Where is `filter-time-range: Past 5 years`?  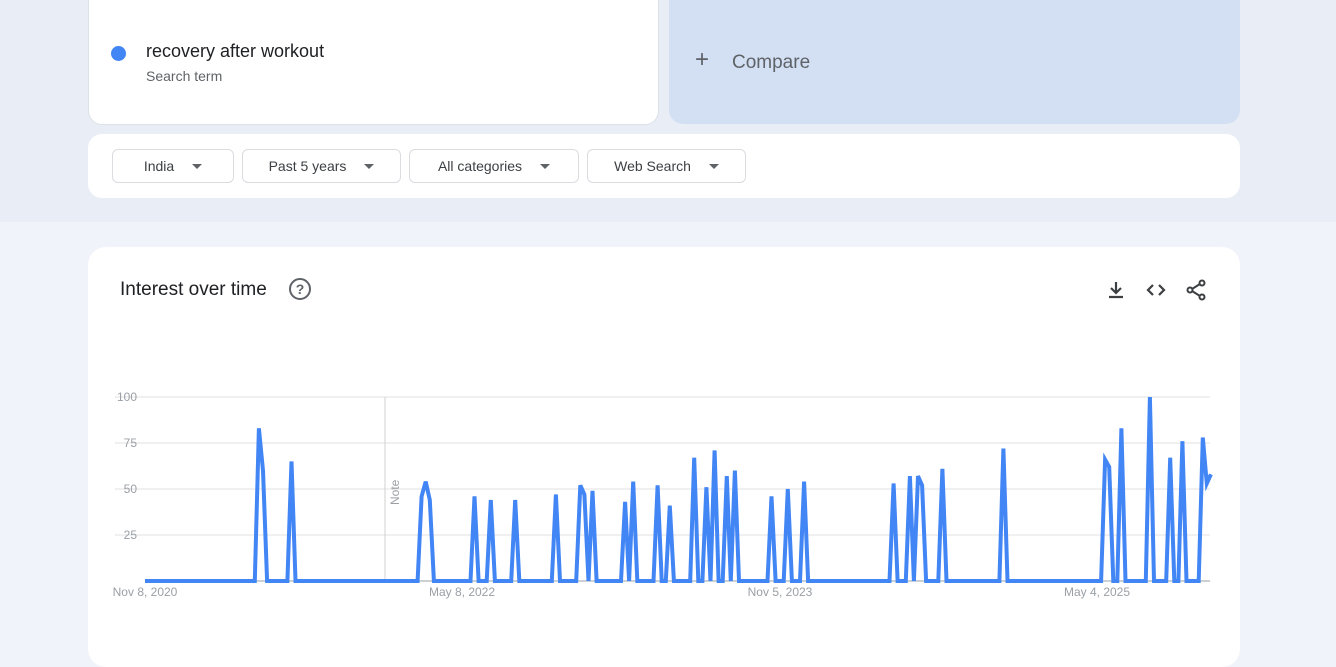
filter-time-range: Past 5 years is located at coordinates (321, 166).